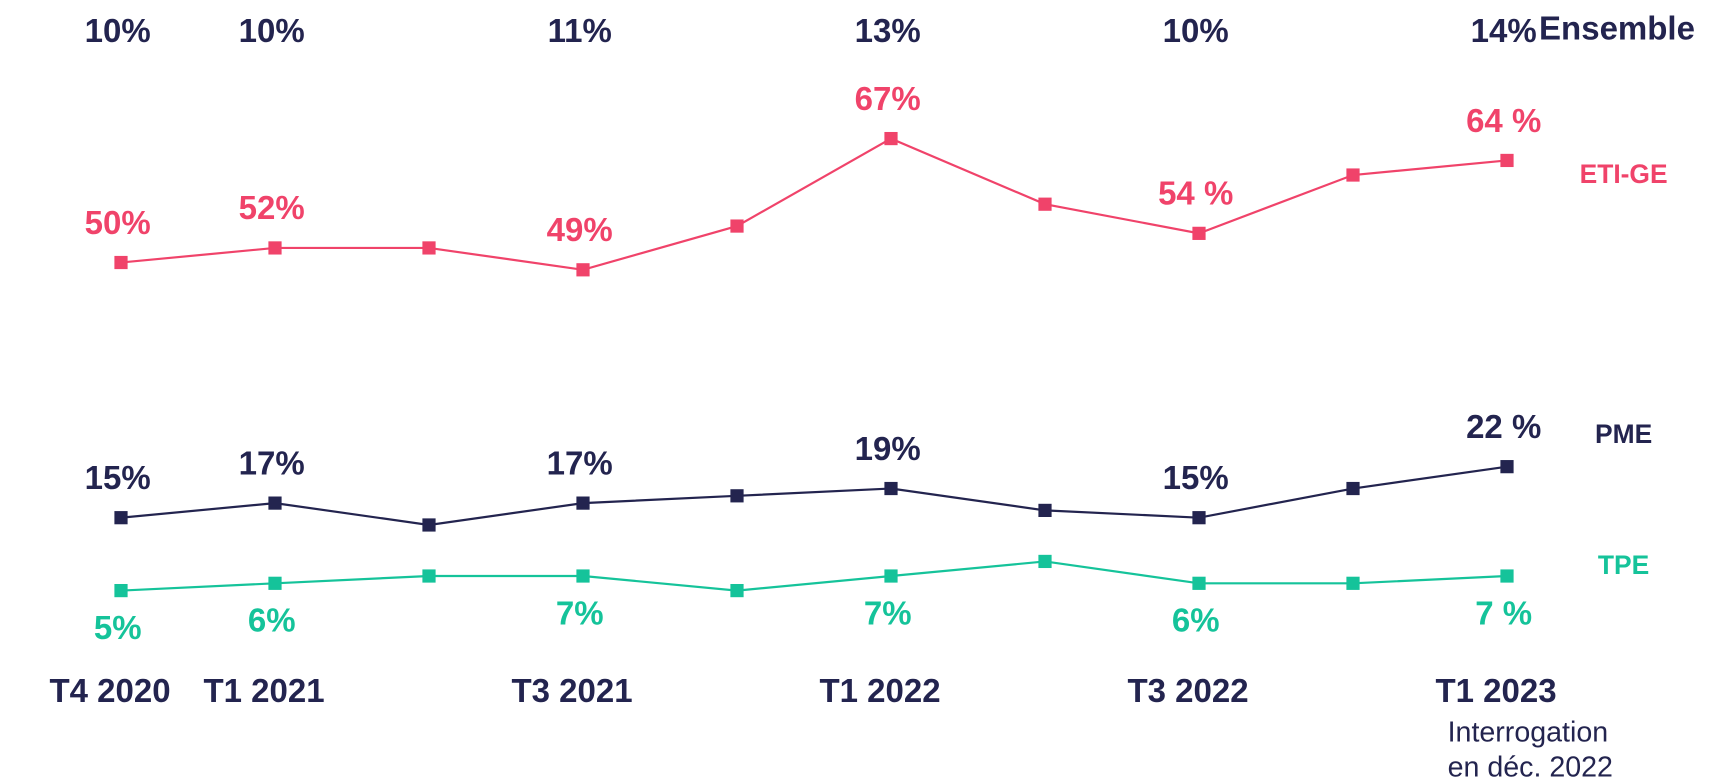 The image size is (1716, 780). I want to click on data-label: 49%, so click(580, 229).